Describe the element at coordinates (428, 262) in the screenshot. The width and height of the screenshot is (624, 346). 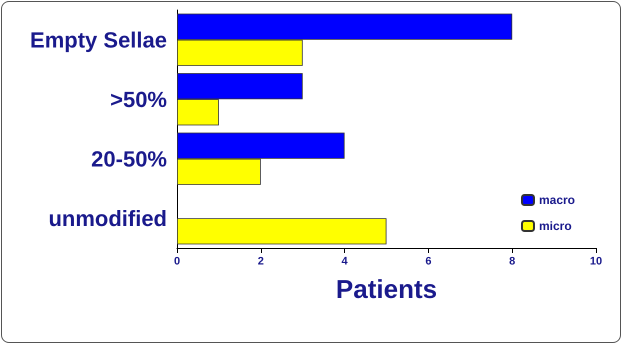
I see `x-tick-label: 6` at that location.